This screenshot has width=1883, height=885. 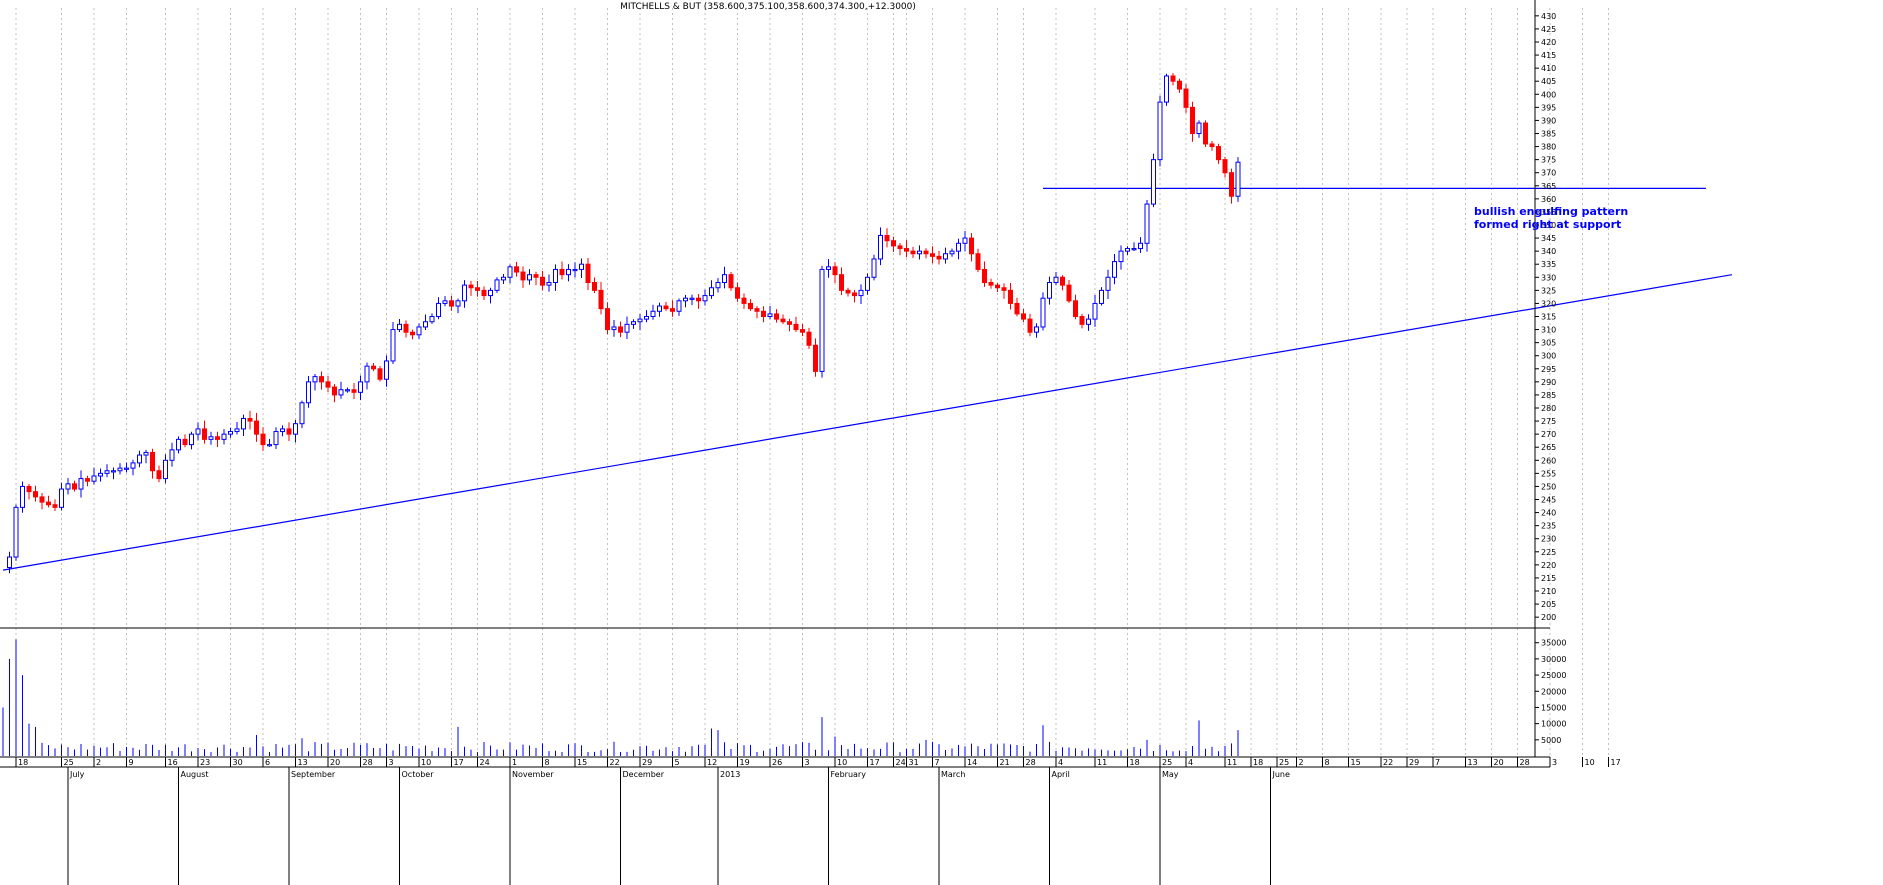 I want to click on price-tick-label: 380, so click(x=1548, y=147).